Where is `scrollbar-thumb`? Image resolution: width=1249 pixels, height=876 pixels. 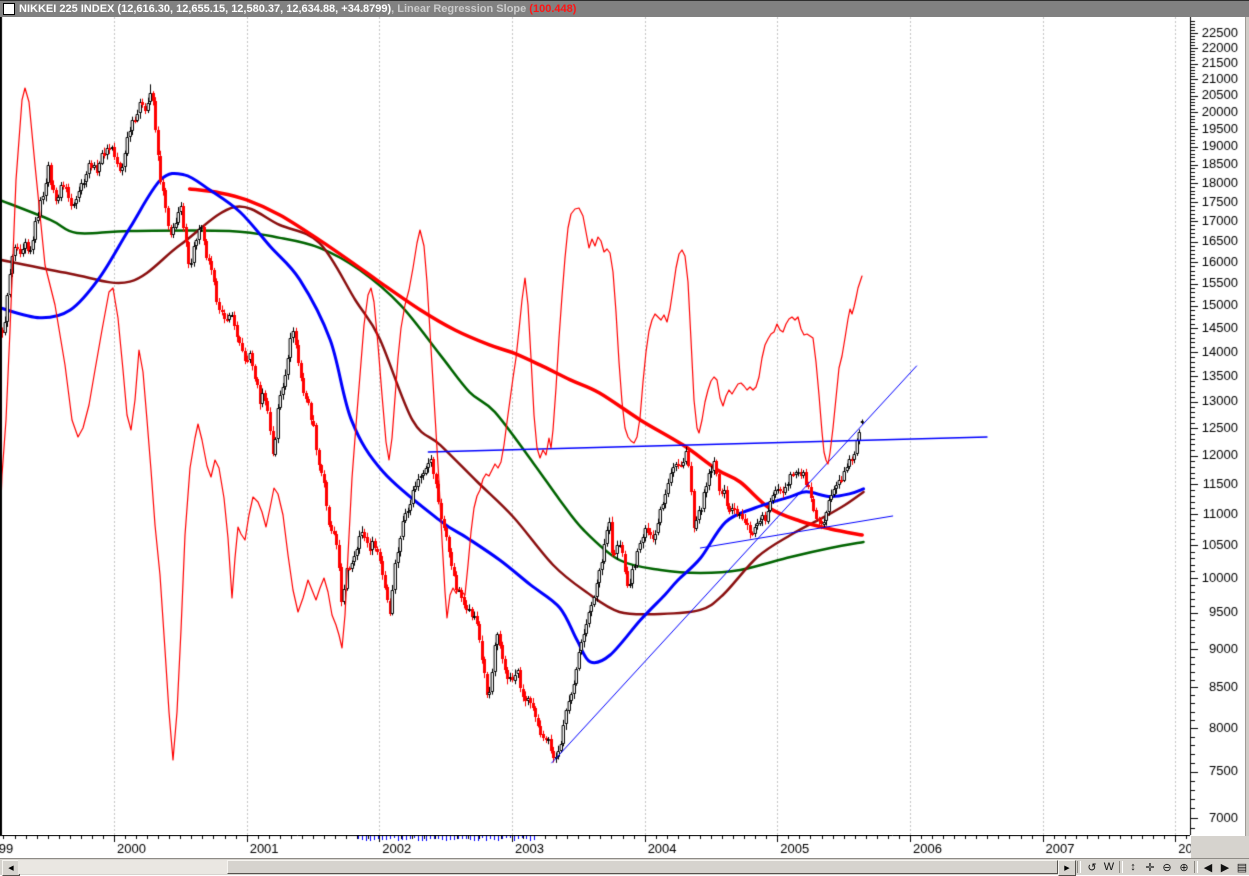
scrollbar-thumb is located at coordinates (642, 867).